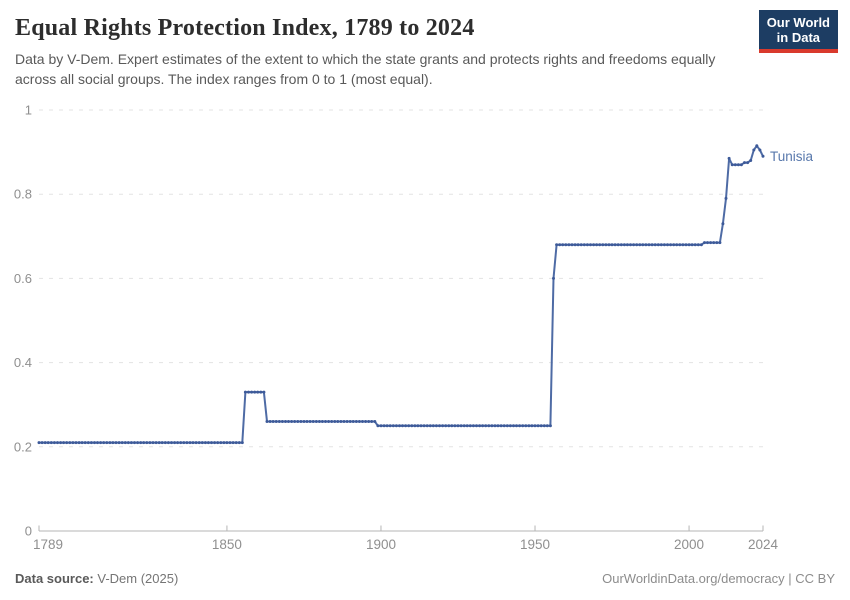  What do you see at coordinates (507, 426) in the screenshot?
I see `data-point-1941` at bounding box center [507, 426].